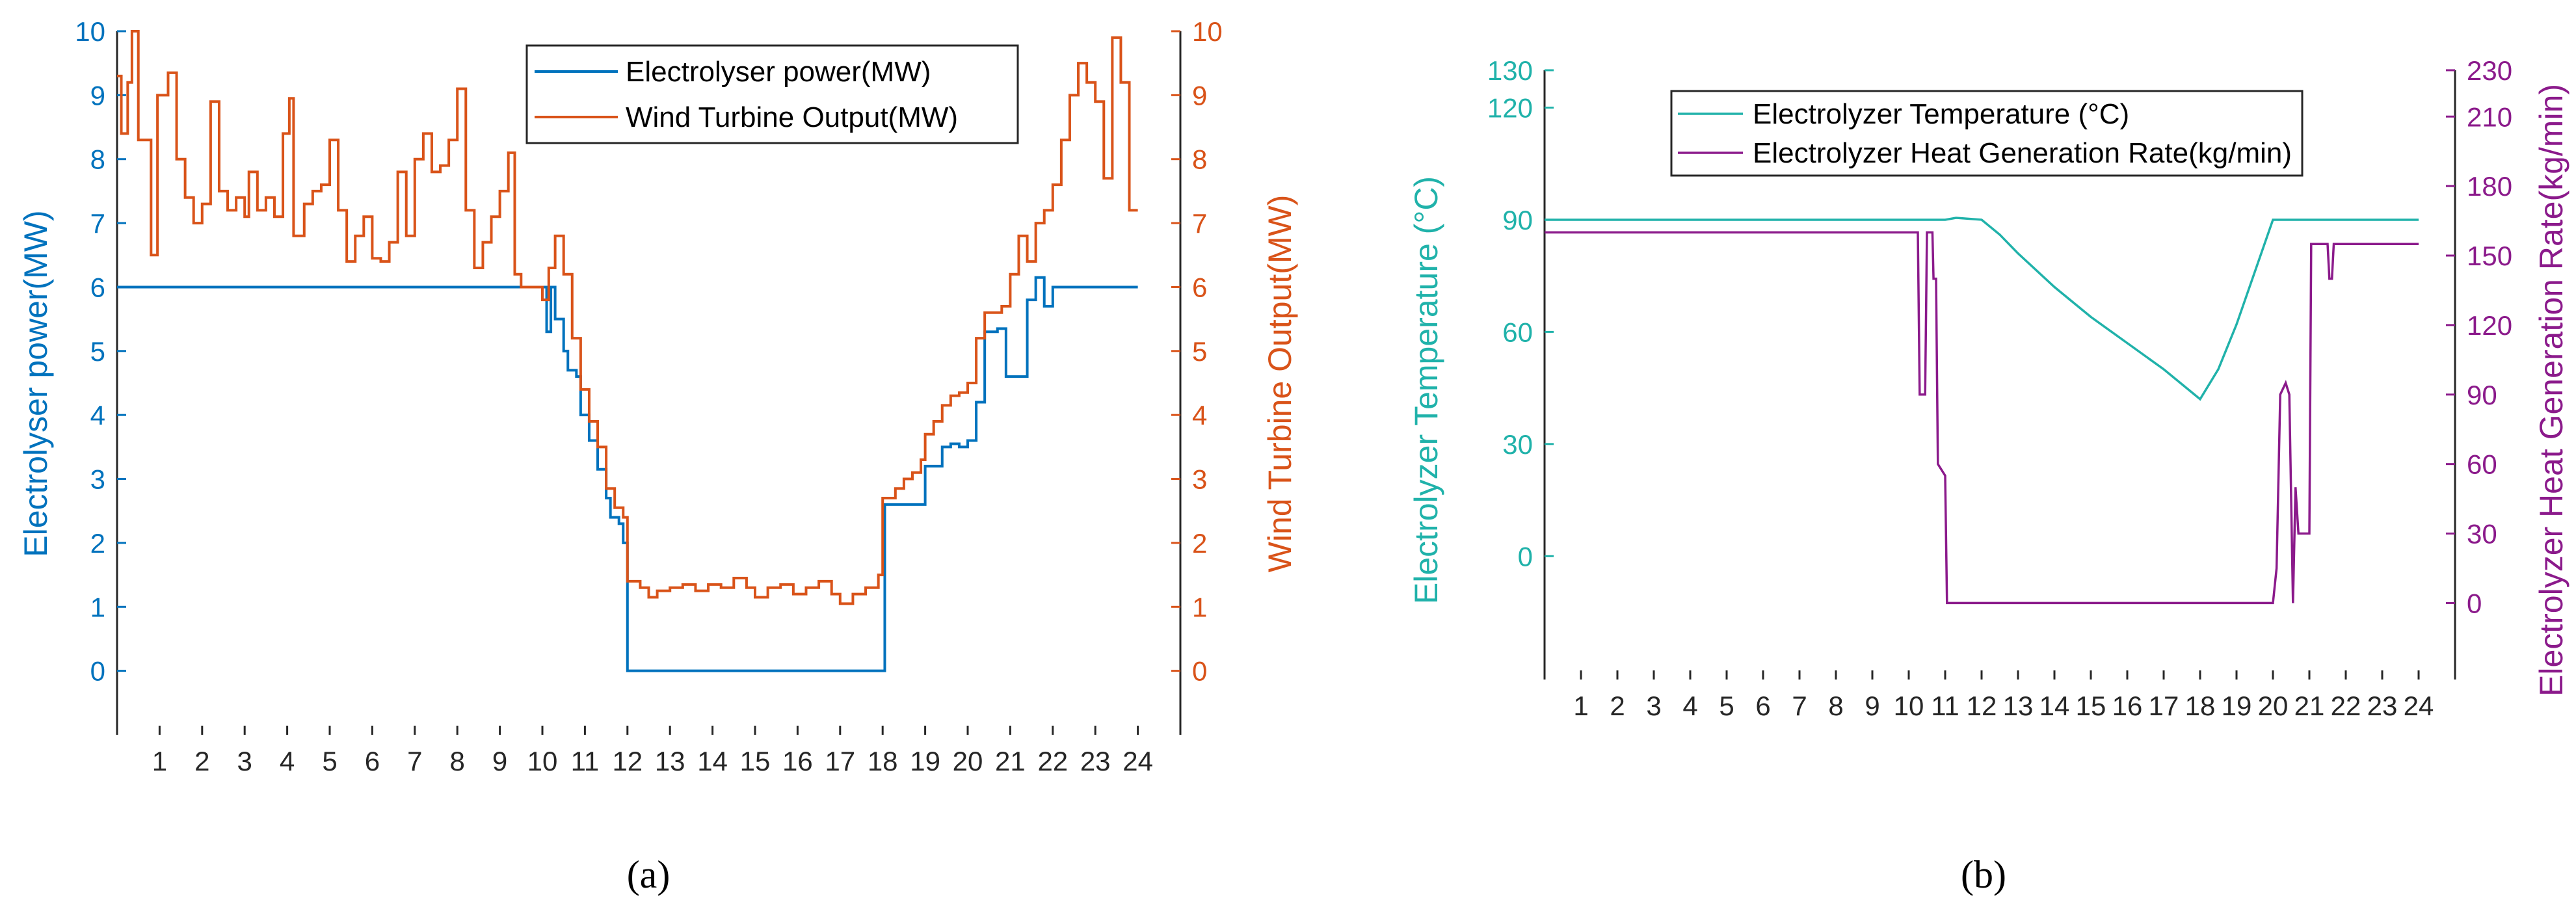 This screenshot has width=2576, height=911. Describe the element at coordinates (1200, 671) in the screenshot. I see `right-y-tick-label: 0` at that location.